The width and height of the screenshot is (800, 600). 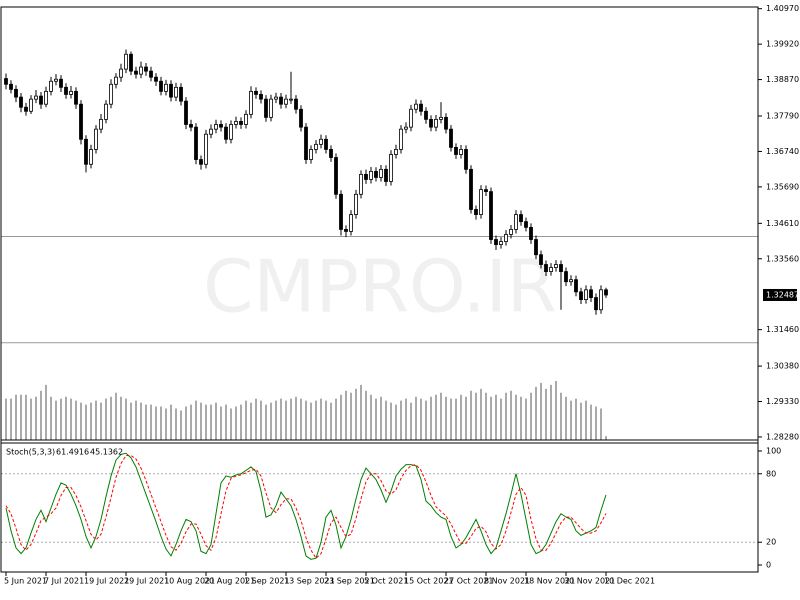 What do you see at coordinates (549, 581) in the screenshot?
I see `x-tick-label: 18 Nov 2021` at bounding box center [549, 581].